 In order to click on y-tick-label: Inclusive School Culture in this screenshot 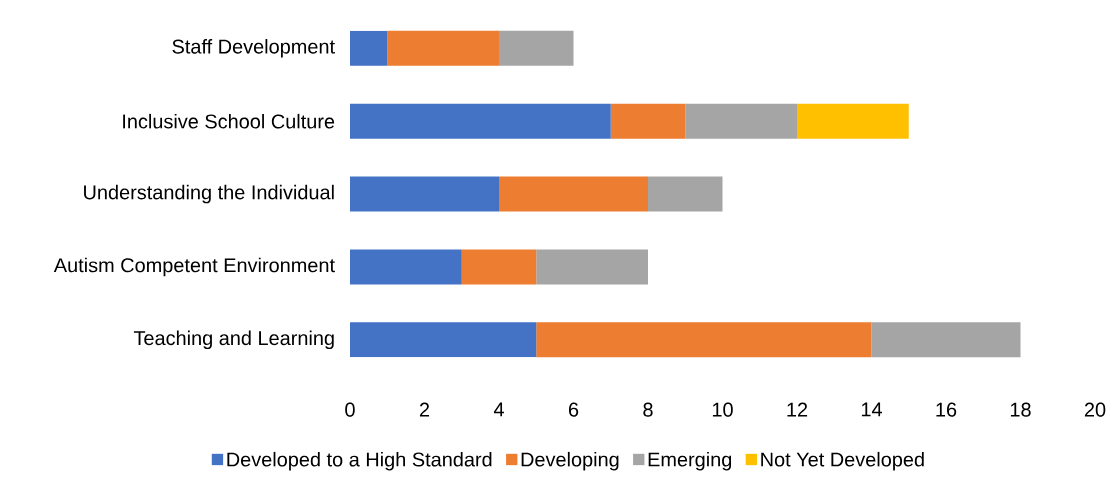, I will do `click(229, 121)`.